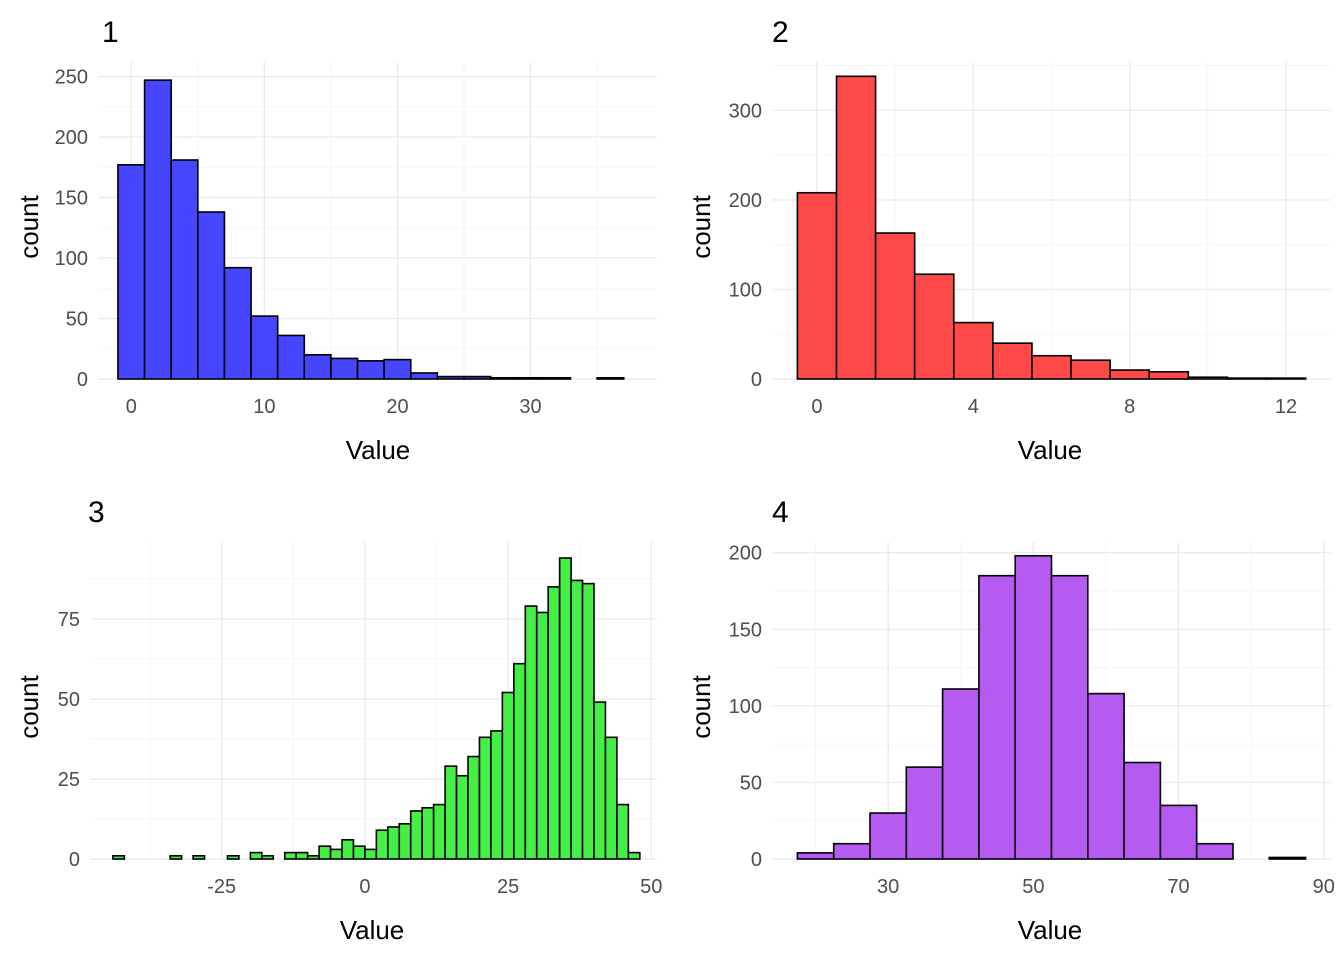  I want to click on x-tick-label: 8, so click(1129, 407).